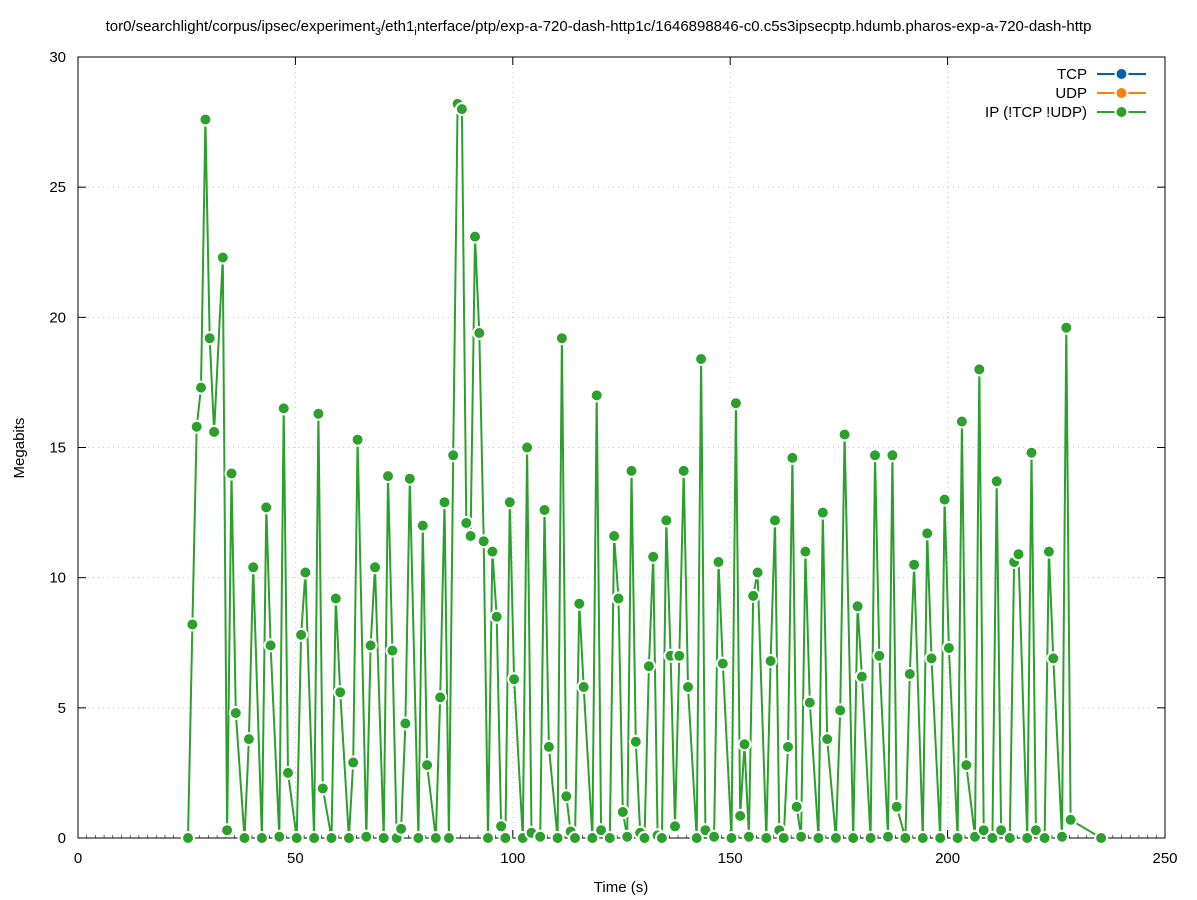 Image resolution: width=1197 pixels, height=900 pixels. Describe the element at coordinates (62, 708) in the screenshot. I see `y-tick-label: 5` at that location.